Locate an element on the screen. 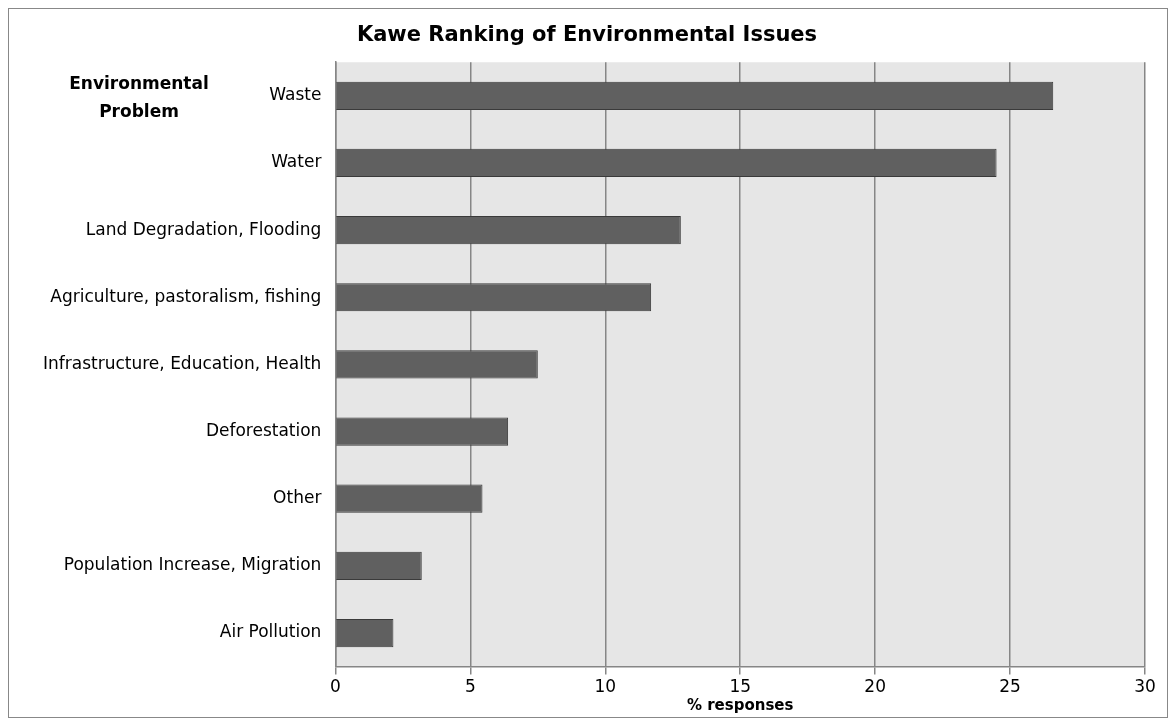  x-tick-label: 20 is located at coordinates (875, 686).